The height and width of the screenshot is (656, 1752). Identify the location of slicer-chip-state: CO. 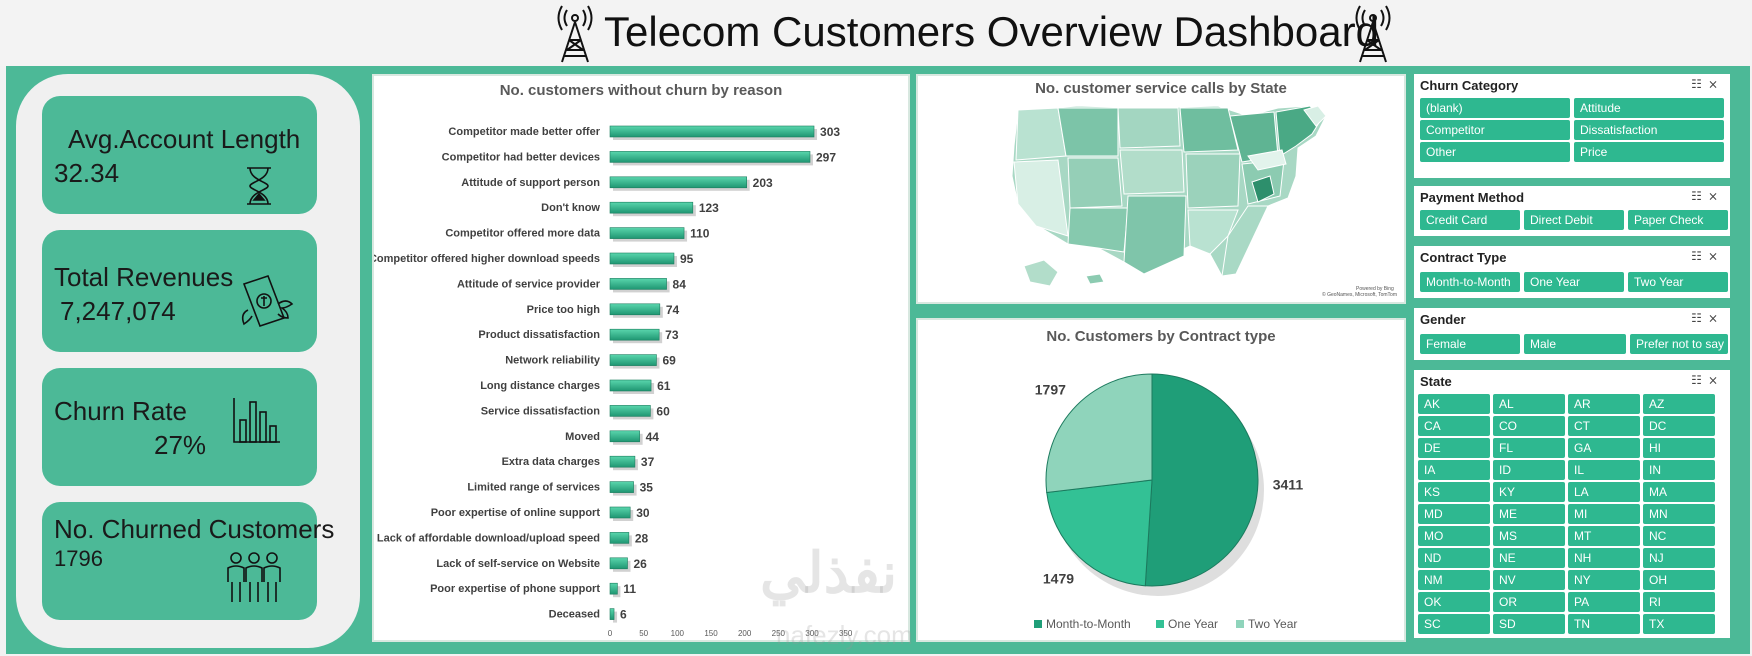
(1529, 426).